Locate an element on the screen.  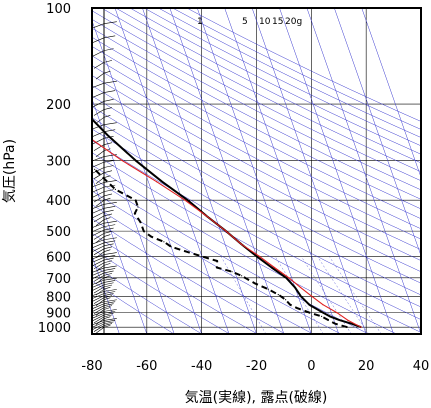
mixing-ratio-line is located at coordinates (326, 295).